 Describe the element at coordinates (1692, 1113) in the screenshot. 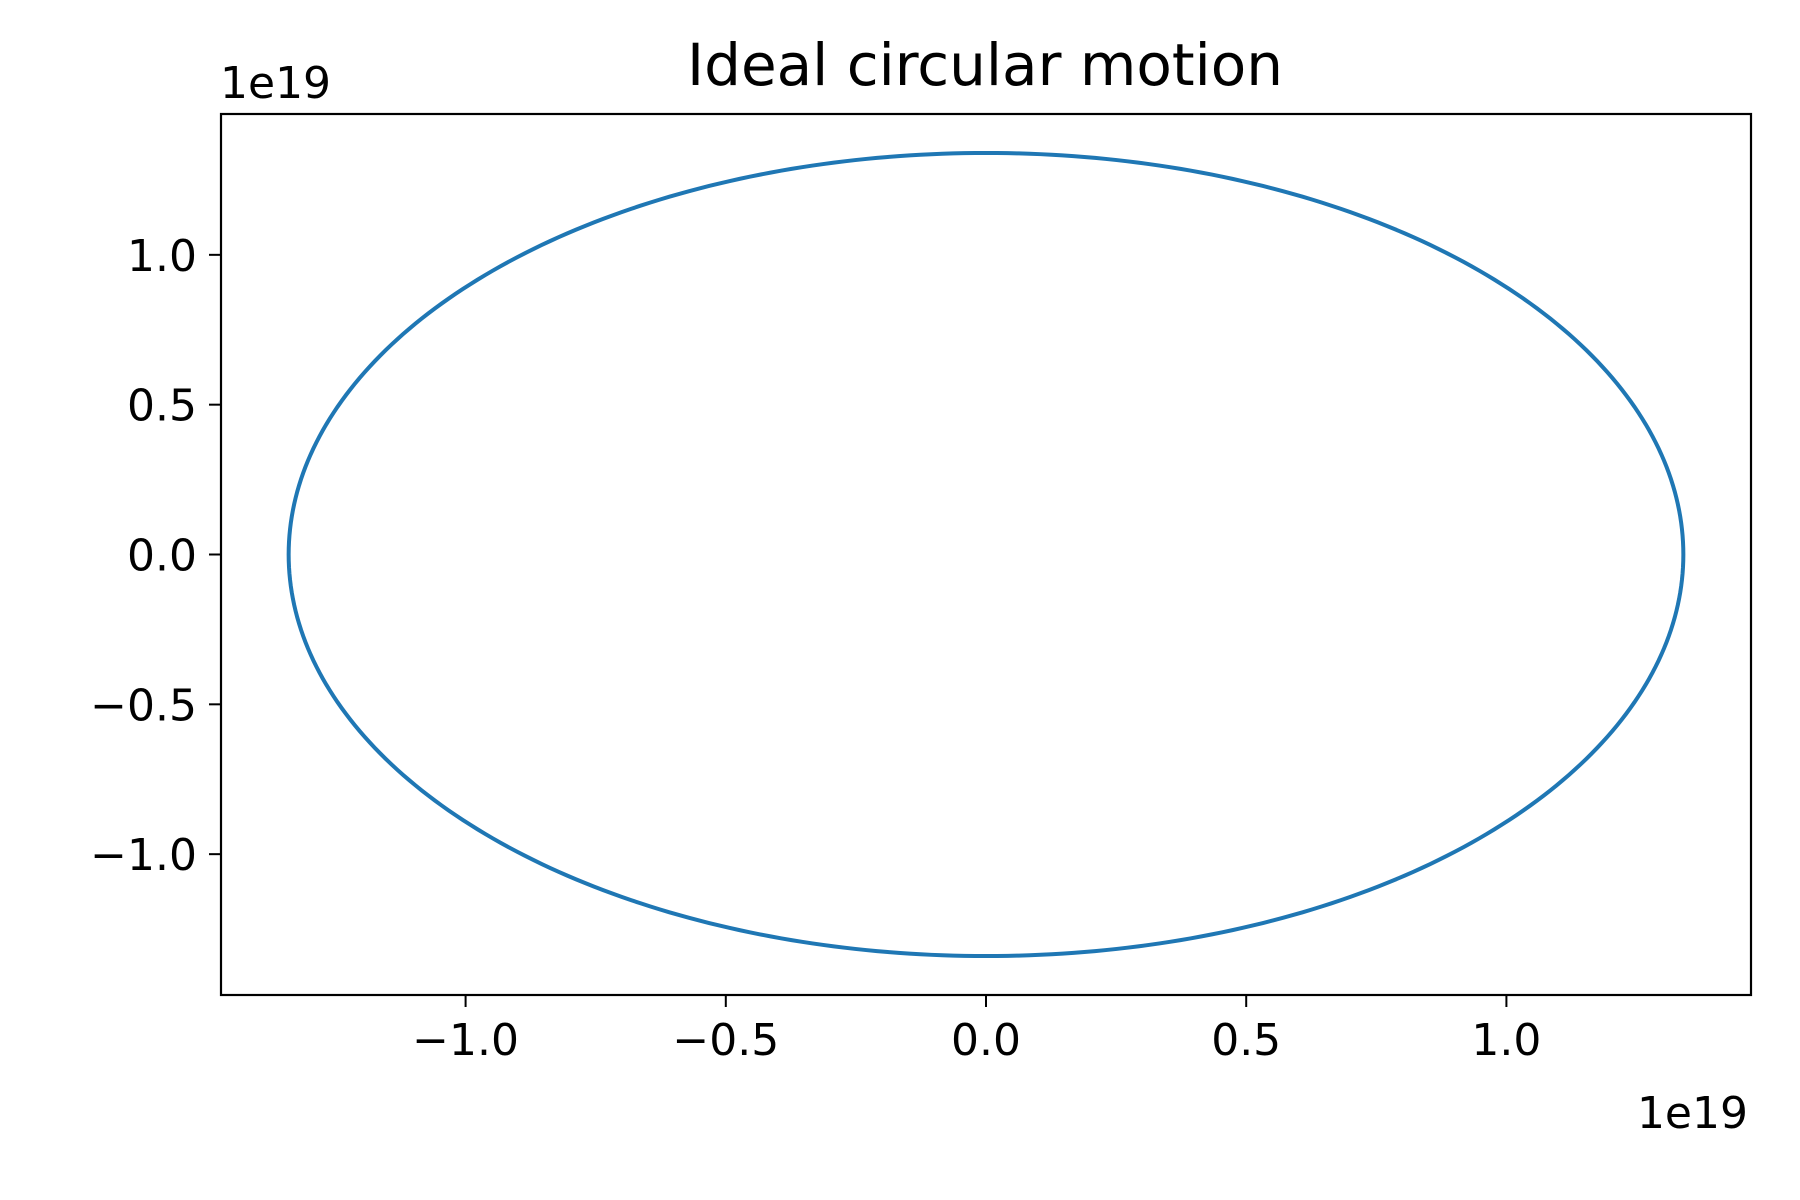

I see `x-offset-label: 1e19` at that location.